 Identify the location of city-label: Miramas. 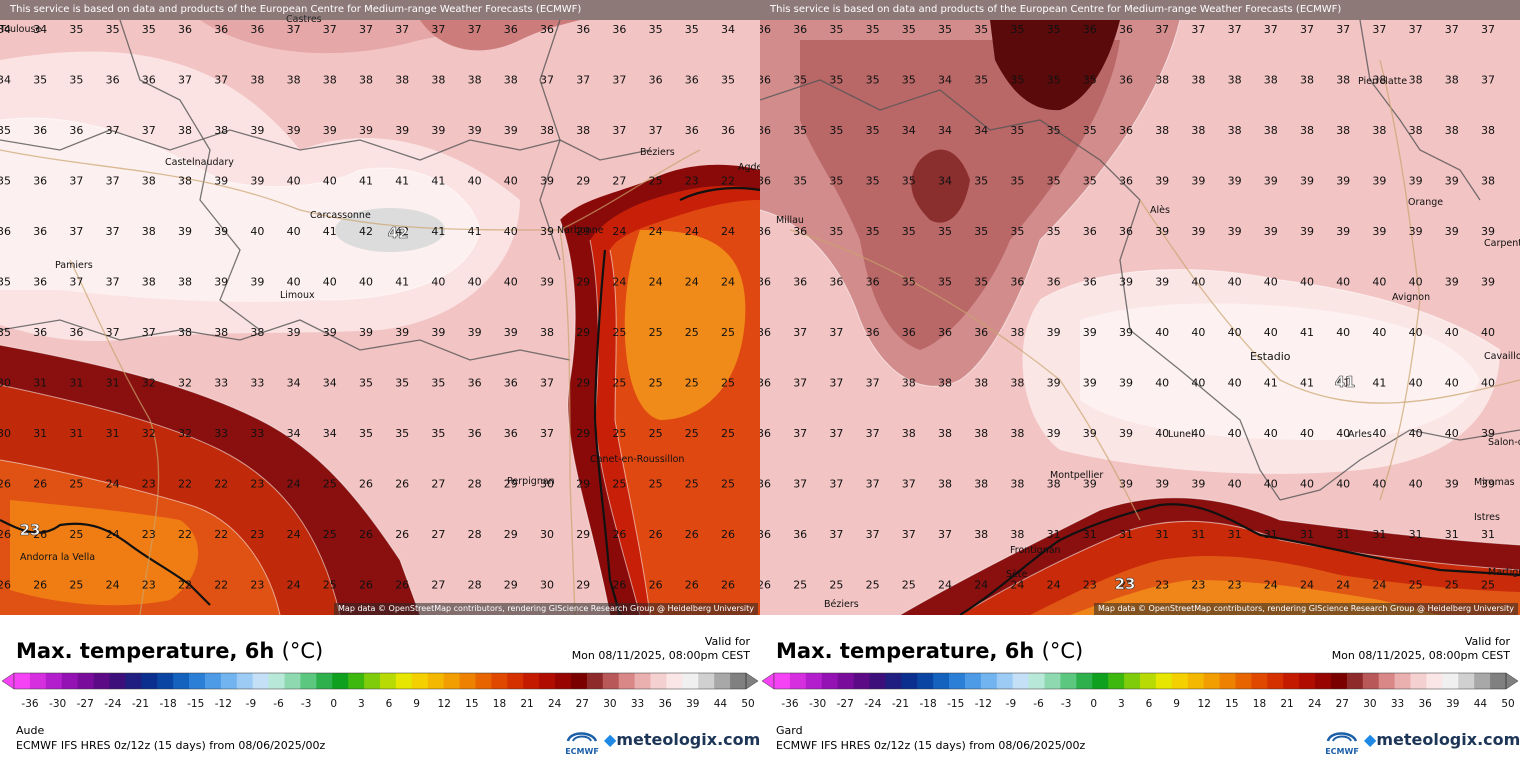
(1494, 482).